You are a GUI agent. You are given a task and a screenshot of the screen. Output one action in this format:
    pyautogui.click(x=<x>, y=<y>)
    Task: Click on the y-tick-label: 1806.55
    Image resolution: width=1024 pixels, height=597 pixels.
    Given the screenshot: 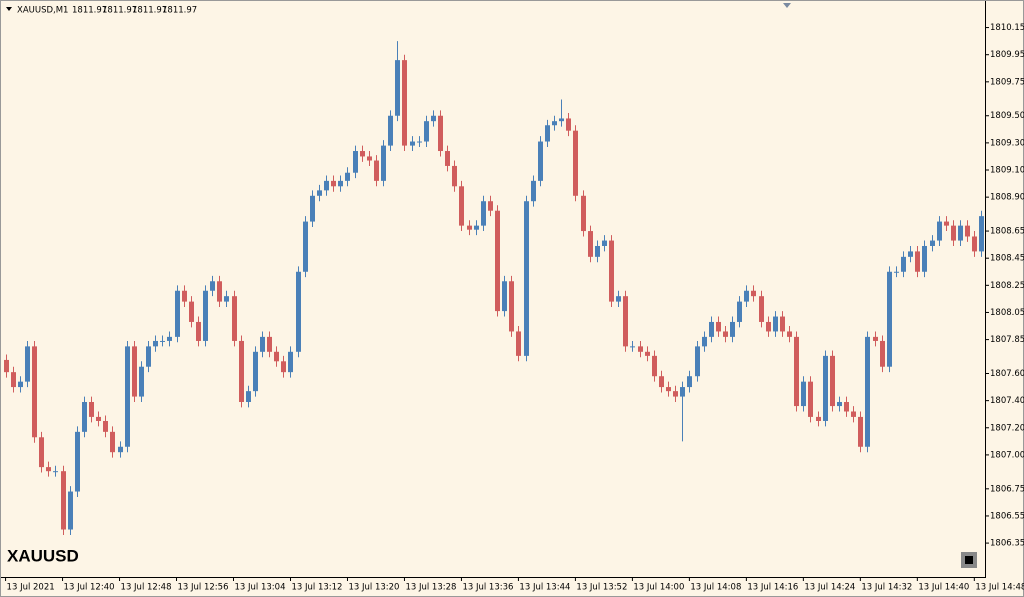 What is the action you would take?
    pyautogui.click(x=1007, y=516)
    